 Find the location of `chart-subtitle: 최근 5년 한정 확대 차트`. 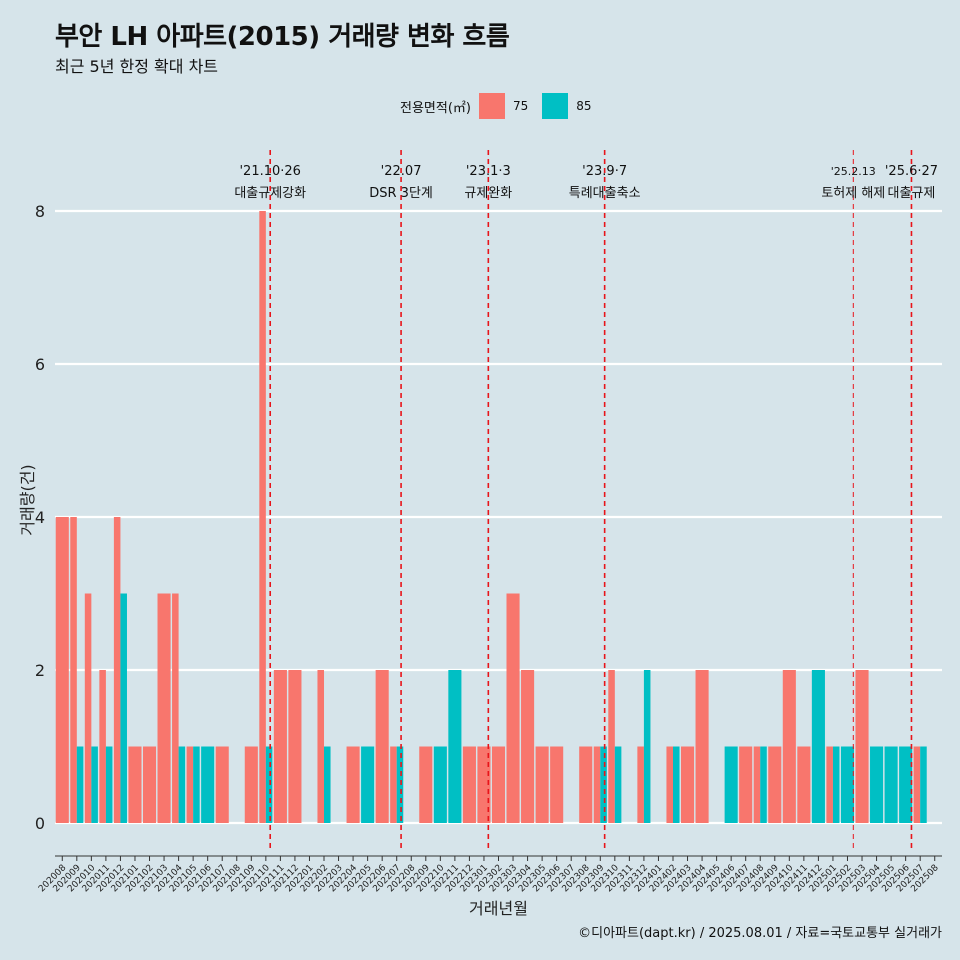

chart-subtitle: 최근 5년 한정 확대 차트 is located at coordinates (137, 66).